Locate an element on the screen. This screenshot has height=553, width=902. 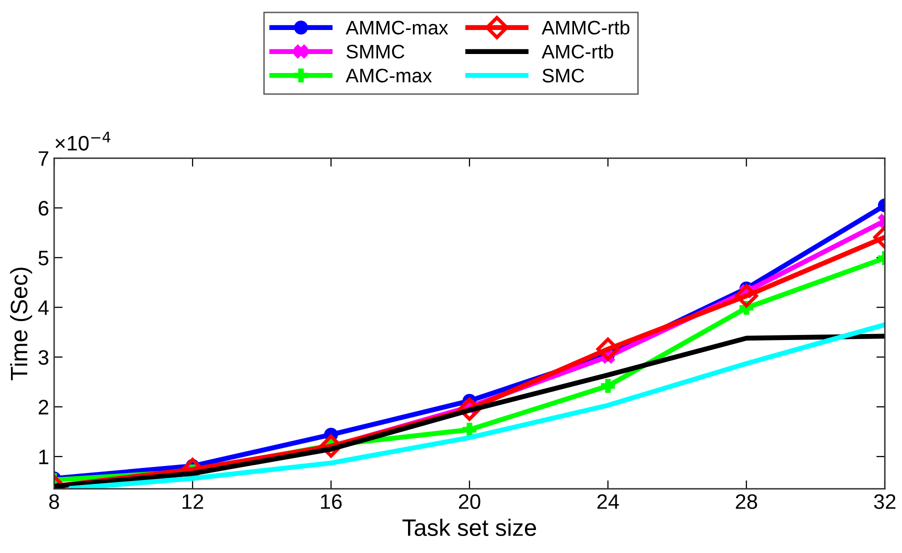
y-axis-title: Time (Sec) is located at coordinates (21, 324).